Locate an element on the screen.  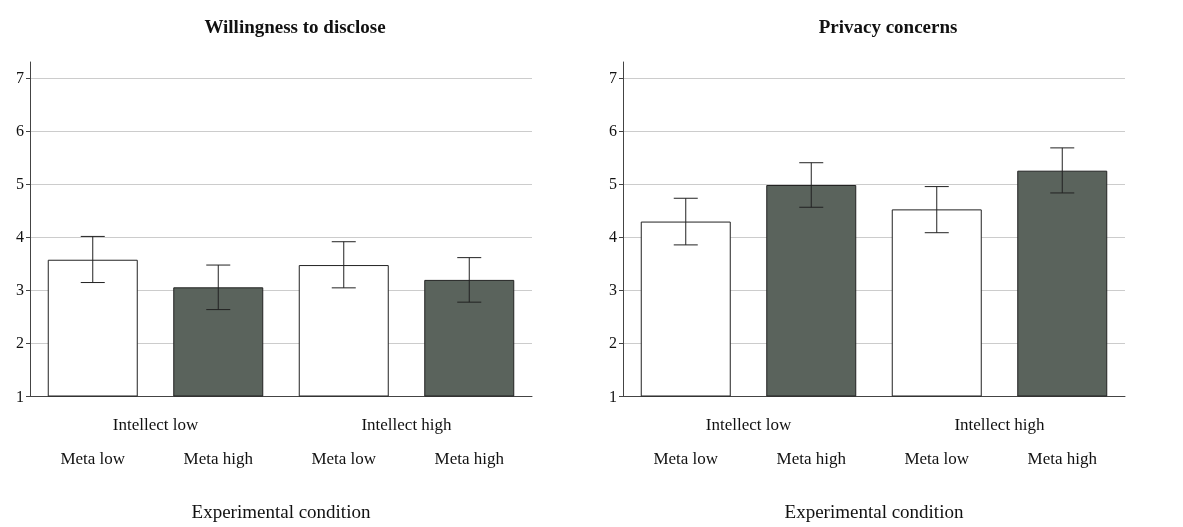
chart-title: Privacy concerns is located at coordinates (888, 26).